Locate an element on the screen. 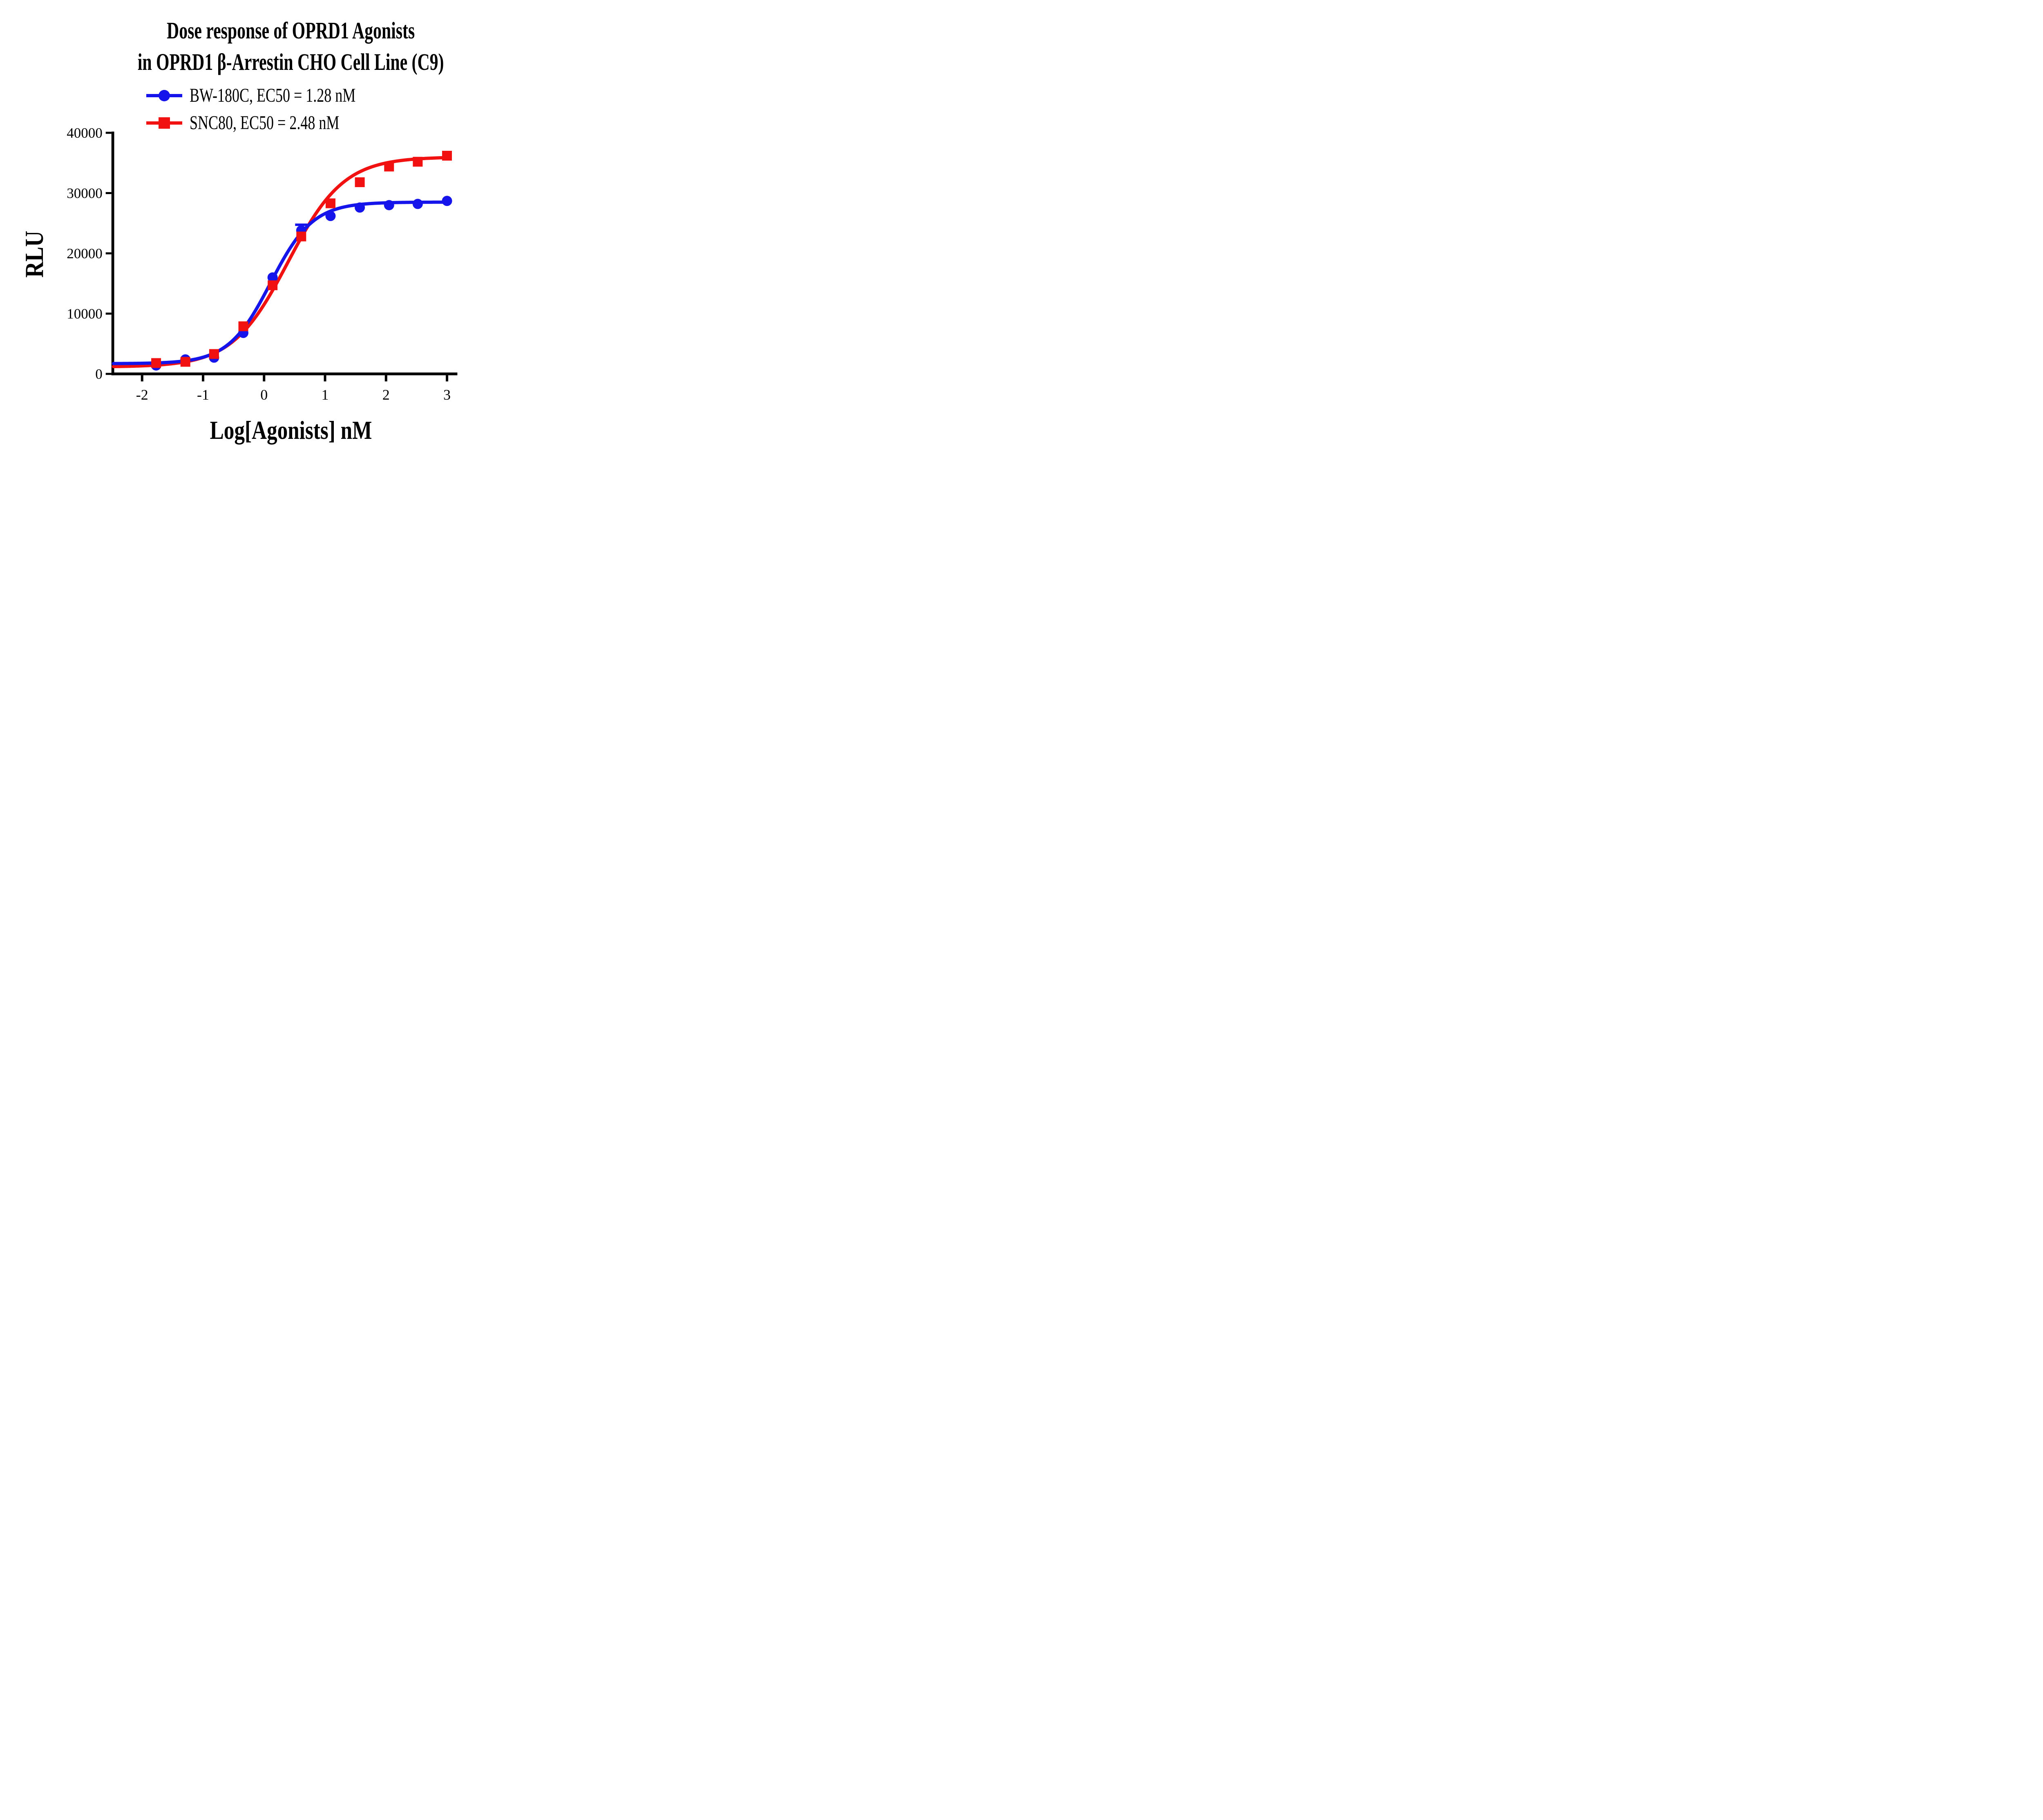 The width and height of the screenshot is (2043, 1820). legend-item-snc80: SNC80, EC50 = 2.48 nM is located at coordinates (267, 123).